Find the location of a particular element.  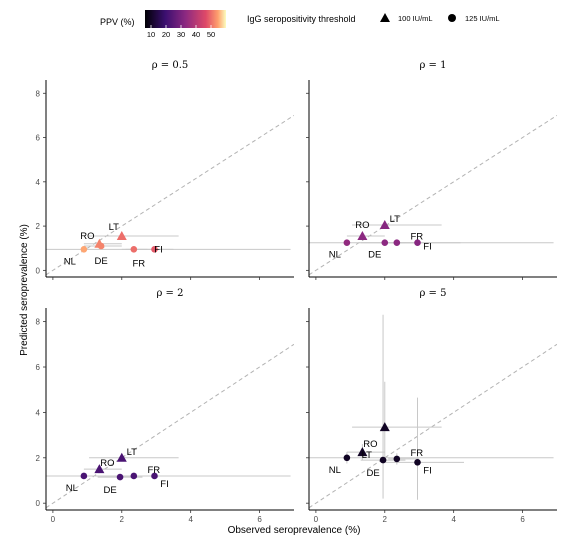

ppv-tick-label: 50 is located at coordinates (211, 34).